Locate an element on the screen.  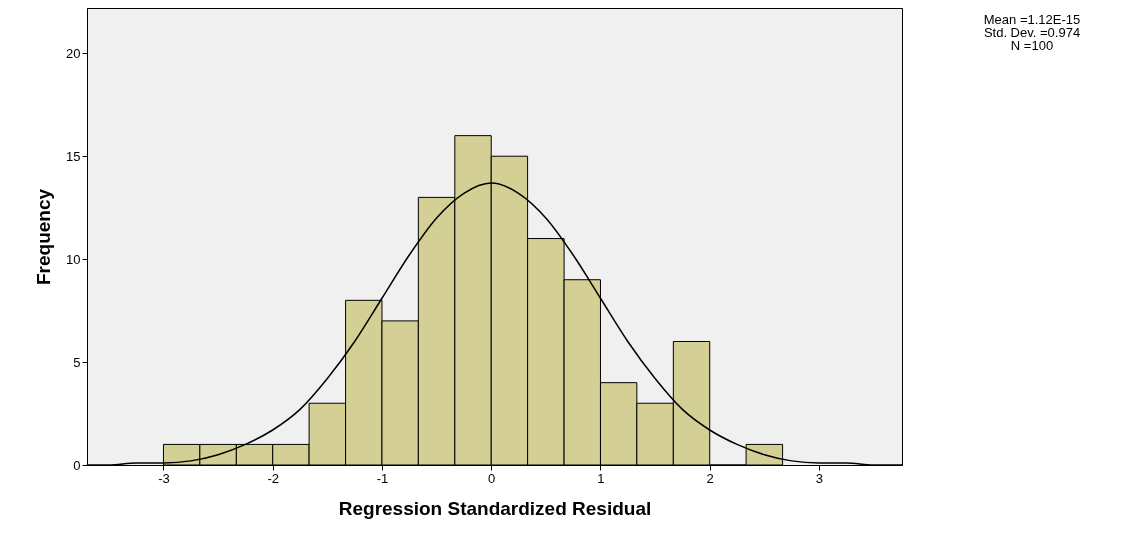
y-axis-title: Frequency is located at coordinates (44, 237).